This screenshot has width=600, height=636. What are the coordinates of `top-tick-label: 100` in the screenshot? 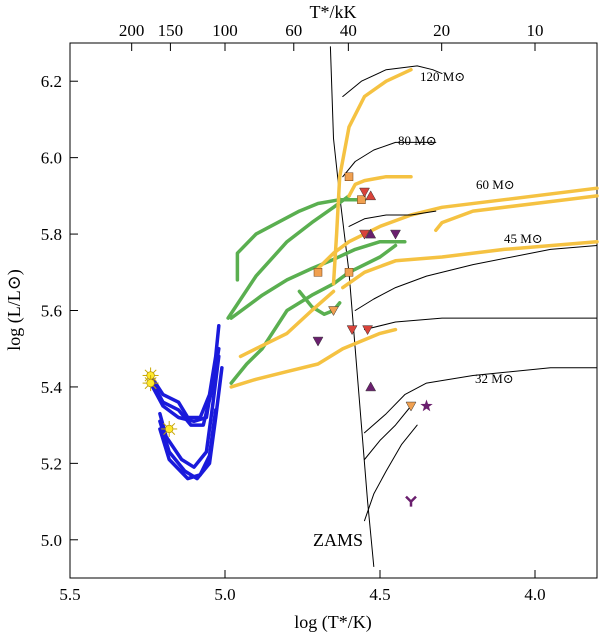 It's located at (225, 30).